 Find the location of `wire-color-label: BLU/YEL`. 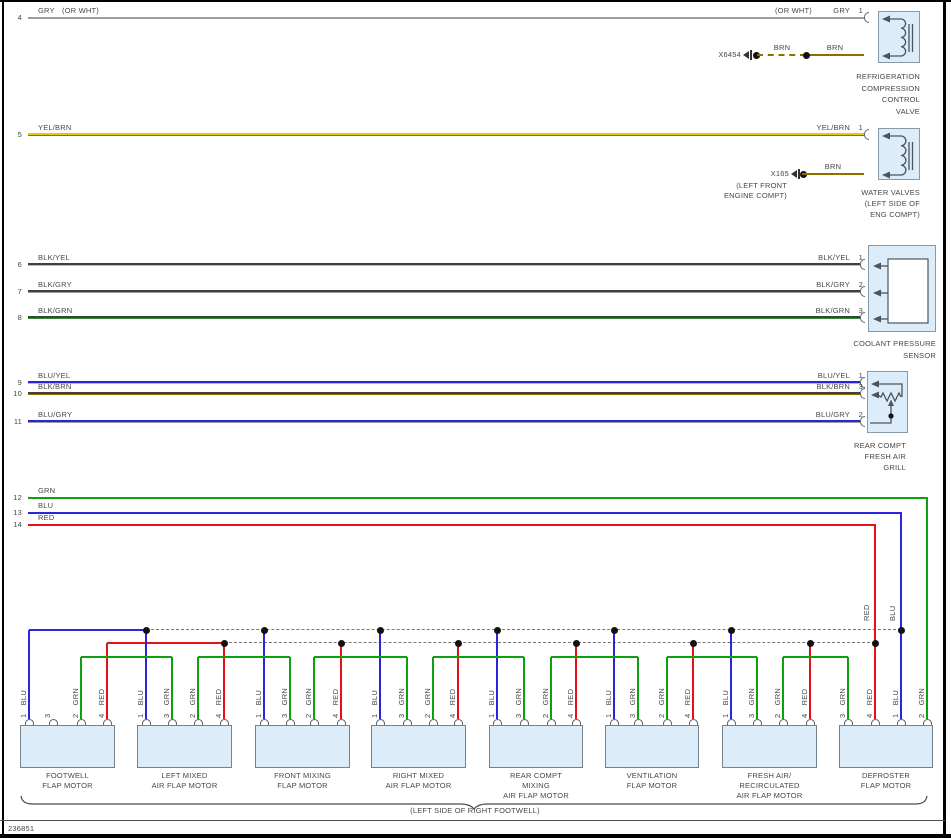

wire-color-label: BLU/YEL is located at coordinates (54, 375).